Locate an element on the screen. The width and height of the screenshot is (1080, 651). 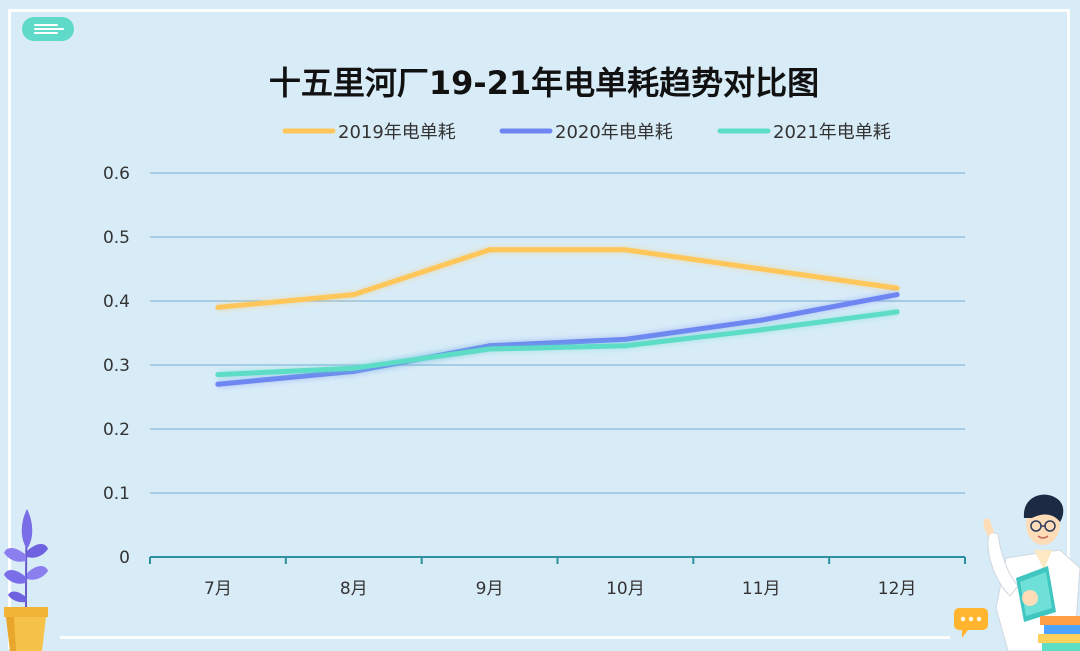
x-tick-label: 9月 is located at coordinates (490, 589).